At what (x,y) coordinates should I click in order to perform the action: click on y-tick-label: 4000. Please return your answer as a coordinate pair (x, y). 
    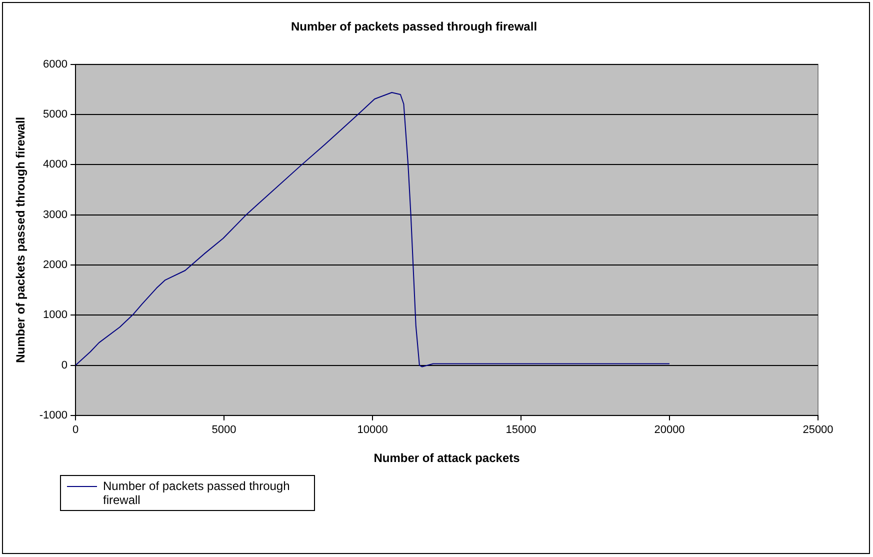
    Looking at the image, I should click on (55, 164).